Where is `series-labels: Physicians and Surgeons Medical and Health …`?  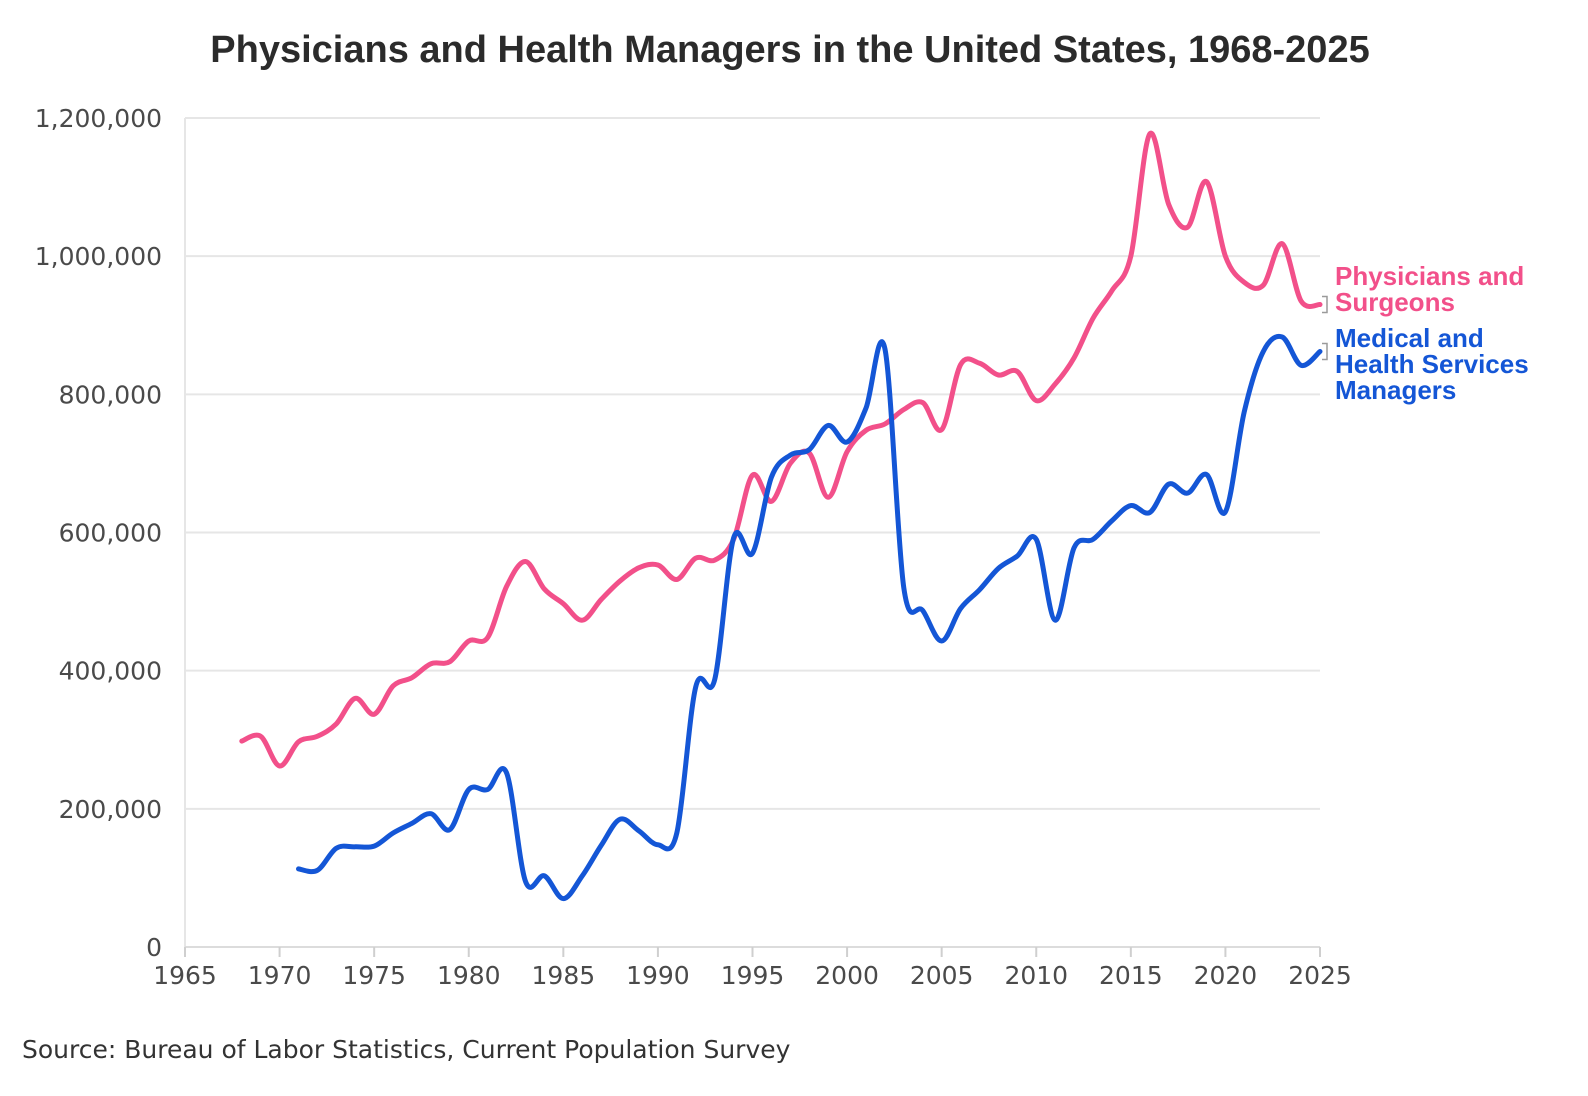
series-labels: Physicians and Surgeons Medical and Health … is located at coordinates (1425, 333).